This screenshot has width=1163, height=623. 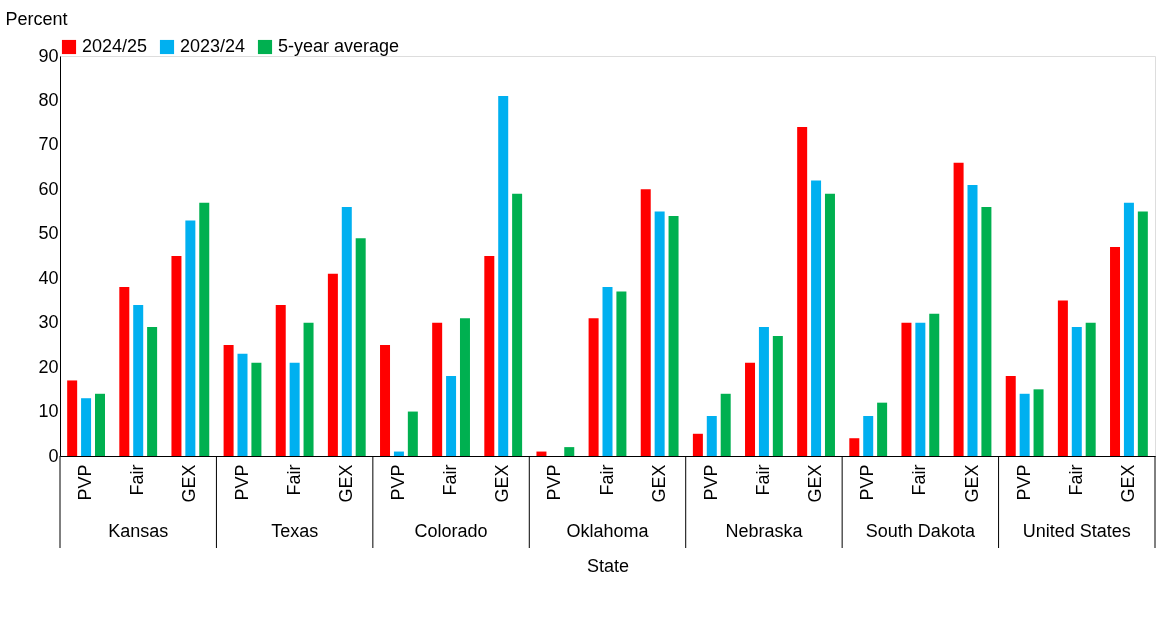 What do you see at coordinates (608, 531) in the screenshot?
I see `text: Oklahoma` at bounding box center [608, 531].